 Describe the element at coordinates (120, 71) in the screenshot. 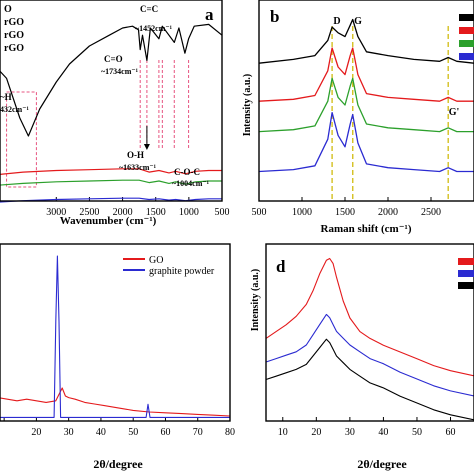

I see `annotation-c-o-wavenumber: ~1734cm⁻¹` at that location.